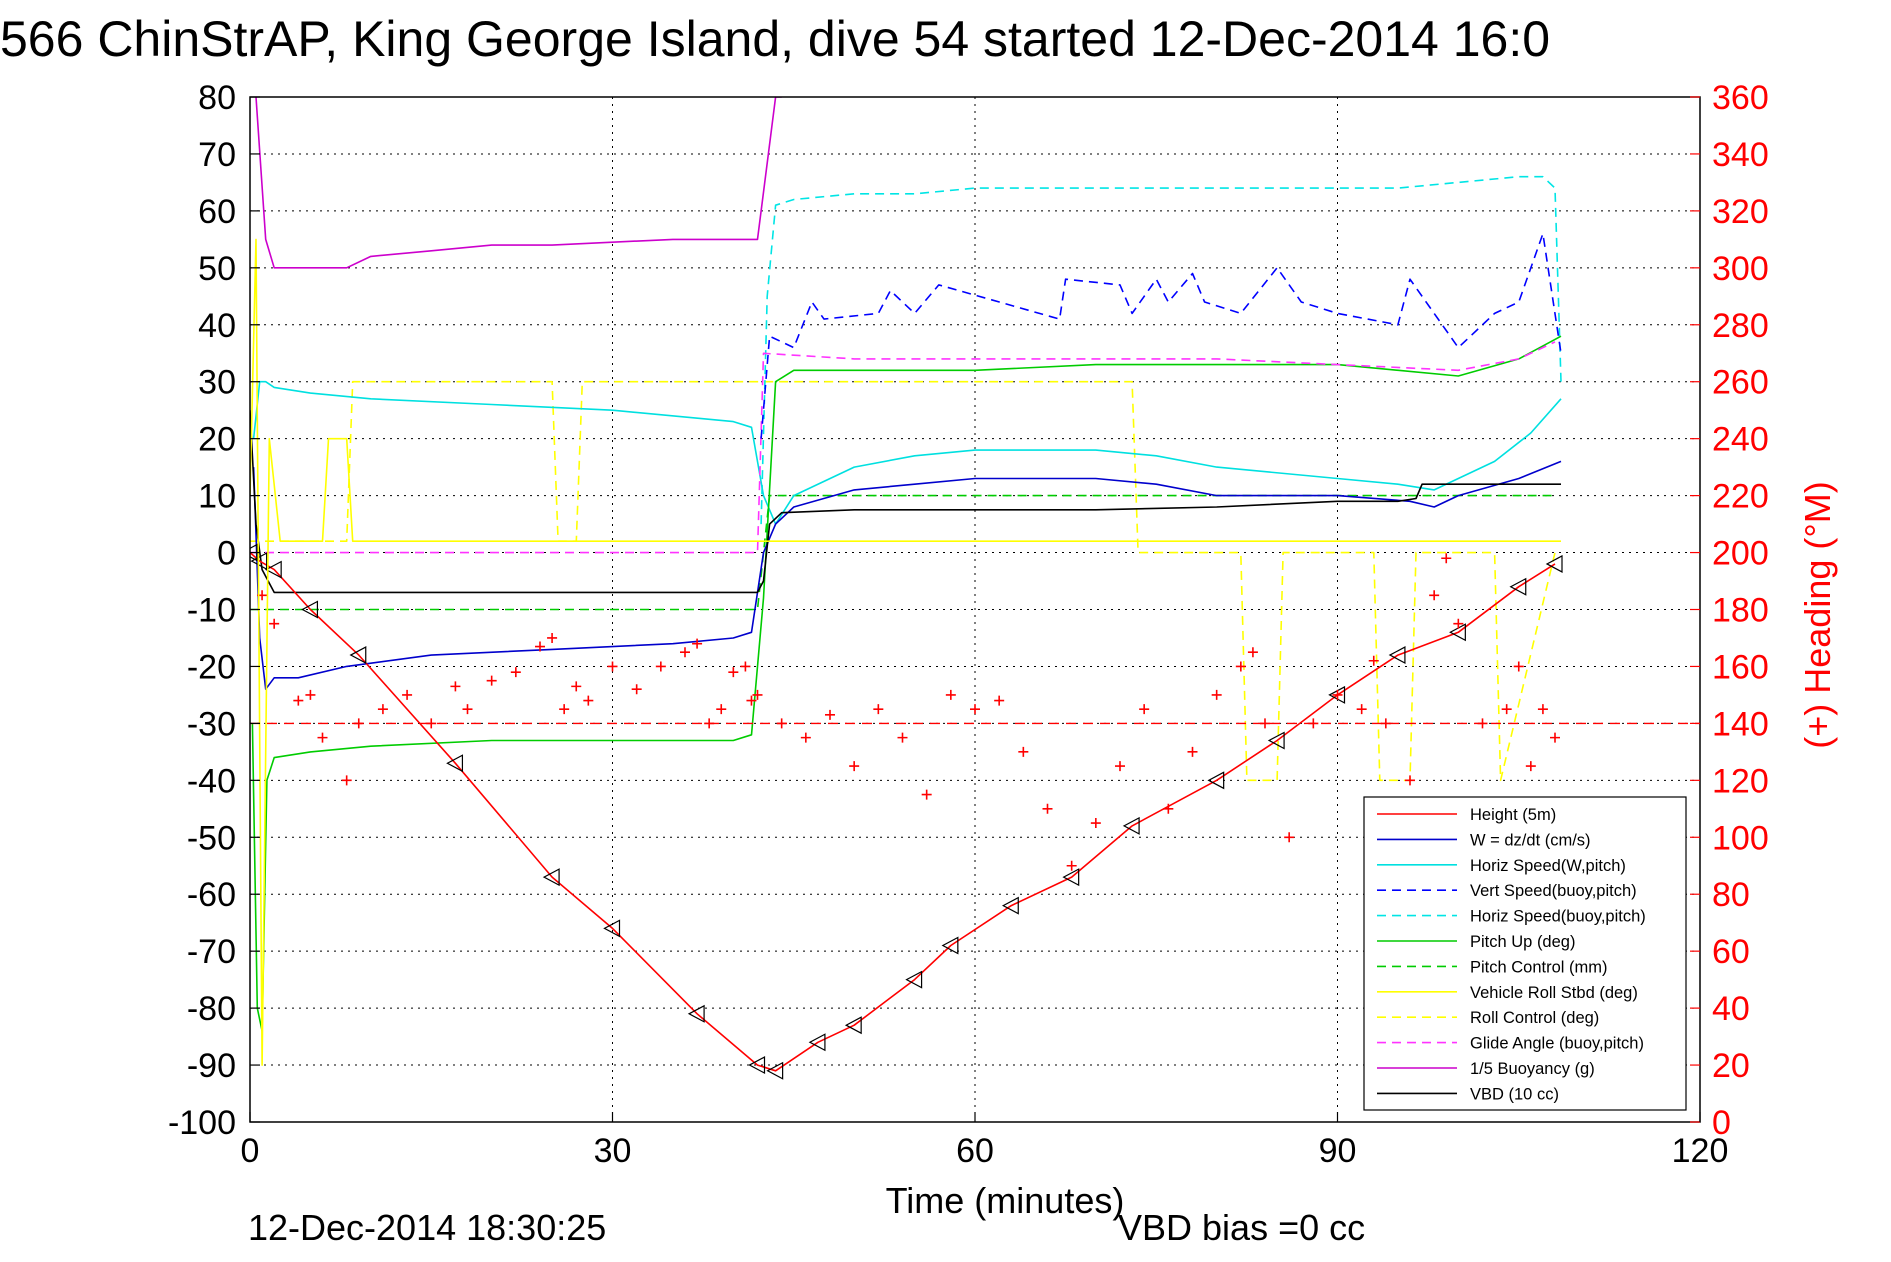 This screenshot has height=1262, width=1891. What do you see at coordinates (427, 1227) in the screenshot?
I see `footer-timestamp: 12-Dec-2014 18:30:25` at bounding box center [427, 1227].